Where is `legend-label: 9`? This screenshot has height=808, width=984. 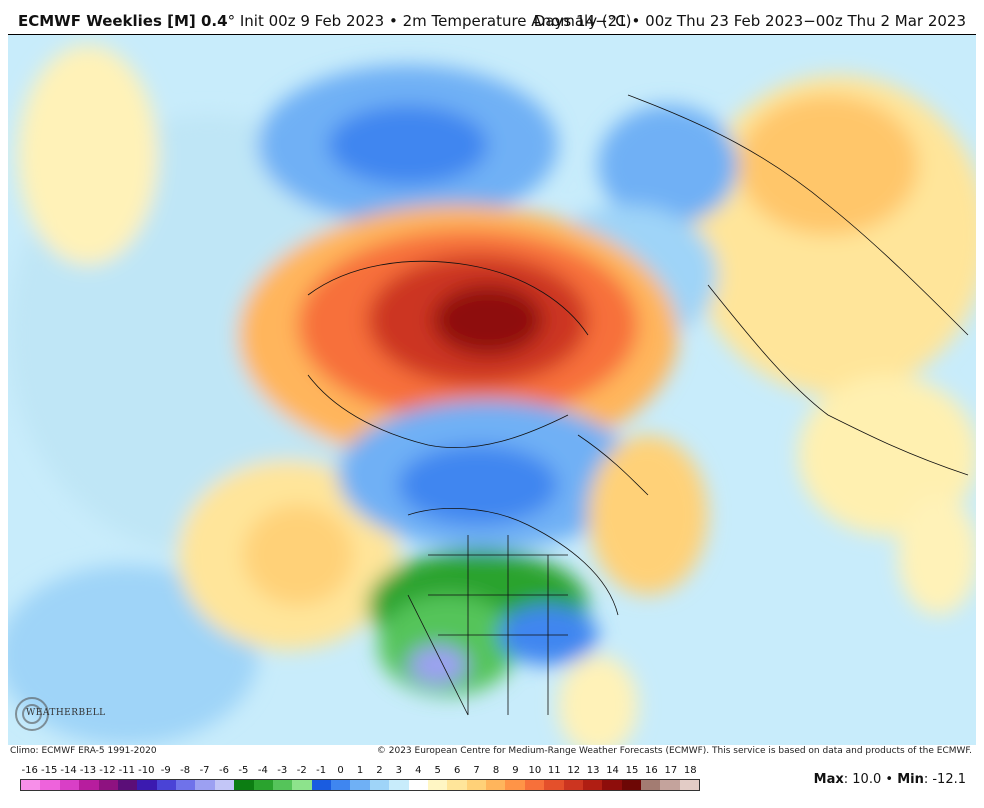 legend-label: 9 is located at coordinates (515, 770).